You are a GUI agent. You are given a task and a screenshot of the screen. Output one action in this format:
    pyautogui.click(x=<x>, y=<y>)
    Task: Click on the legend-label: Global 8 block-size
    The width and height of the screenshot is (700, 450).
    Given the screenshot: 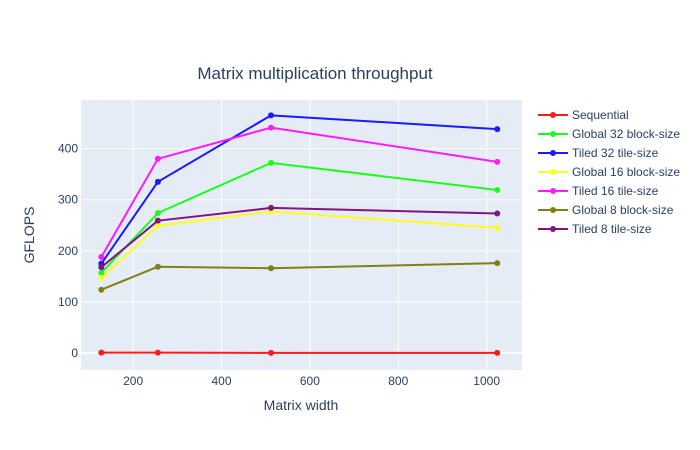 What is the action you would take?
    pyautogui.click(x=623, y=210)
    